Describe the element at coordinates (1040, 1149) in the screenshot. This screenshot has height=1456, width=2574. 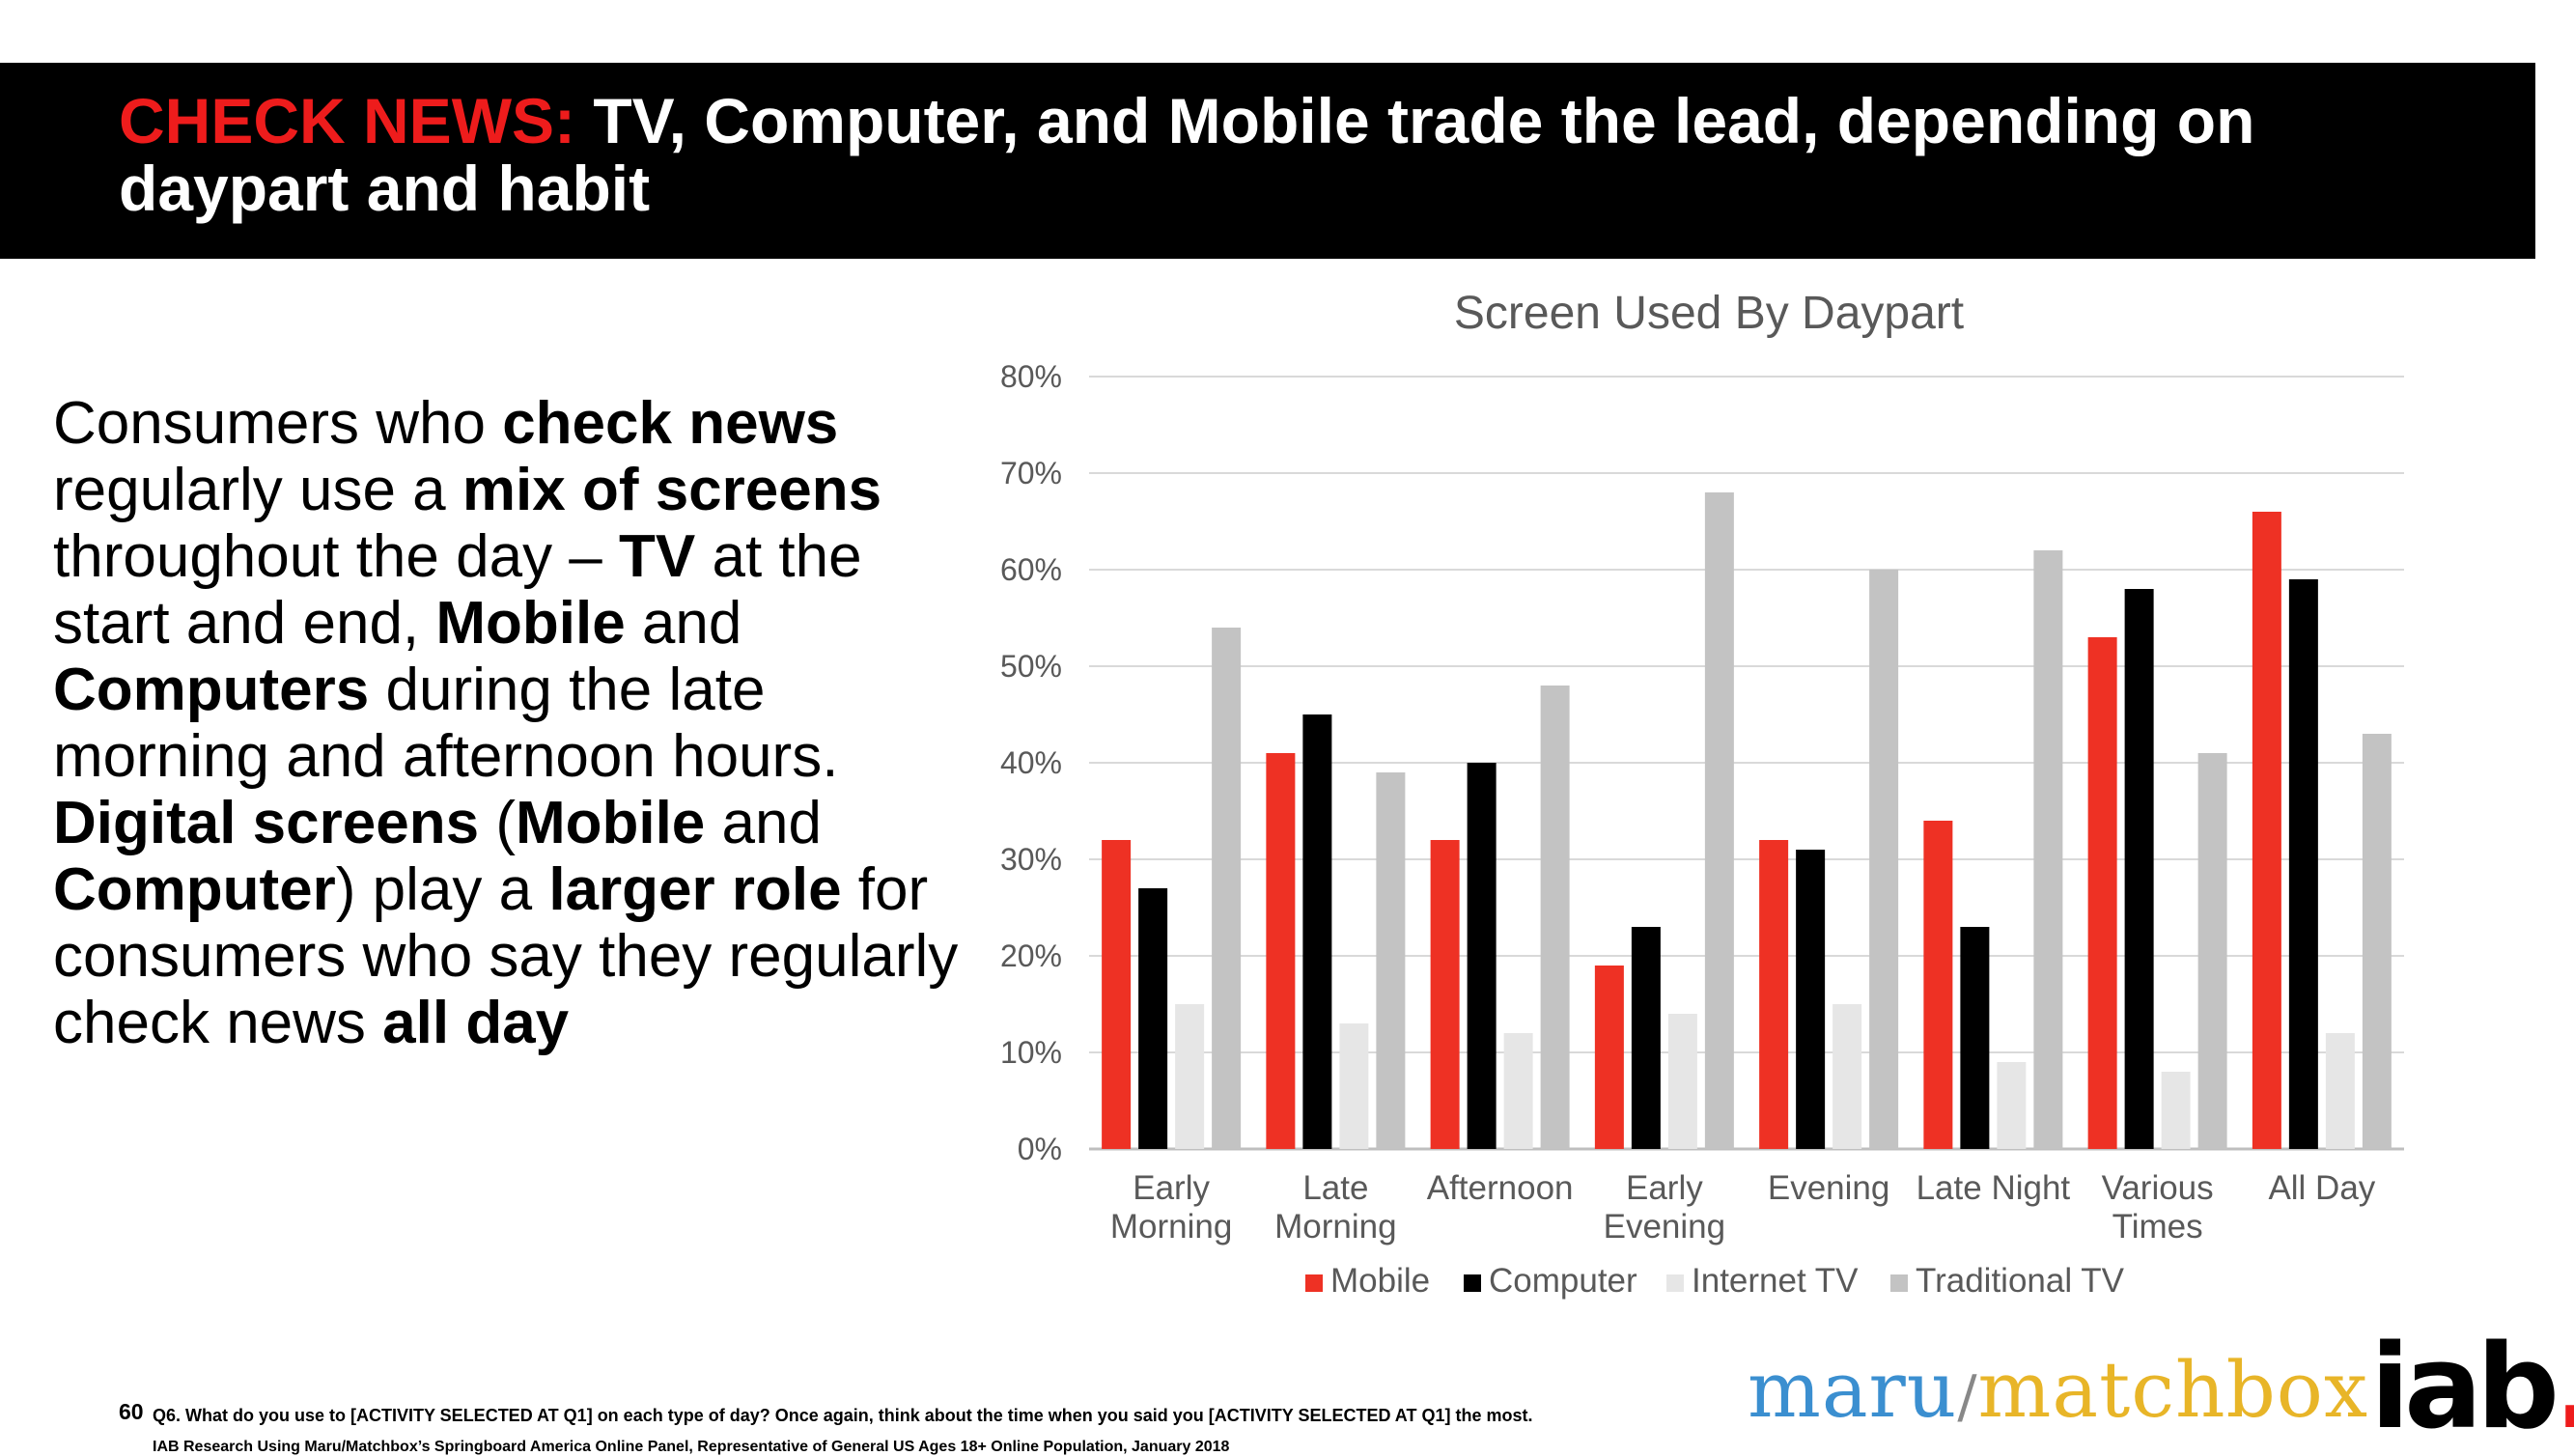
I see `y-tick-label: 0%` at that location.